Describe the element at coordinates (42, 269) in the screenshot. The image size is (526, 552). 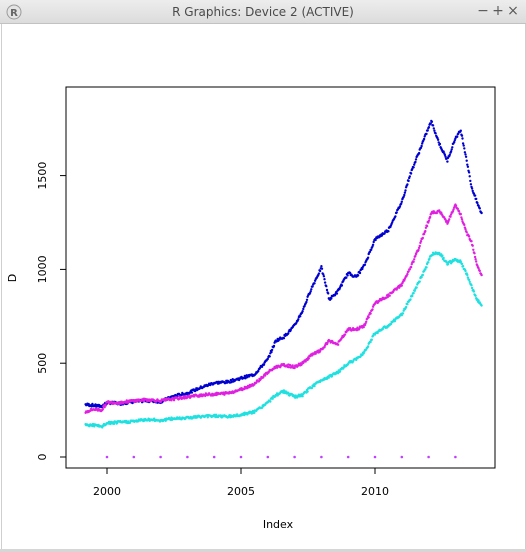
I see `y-tick-label: 1000` at that location.